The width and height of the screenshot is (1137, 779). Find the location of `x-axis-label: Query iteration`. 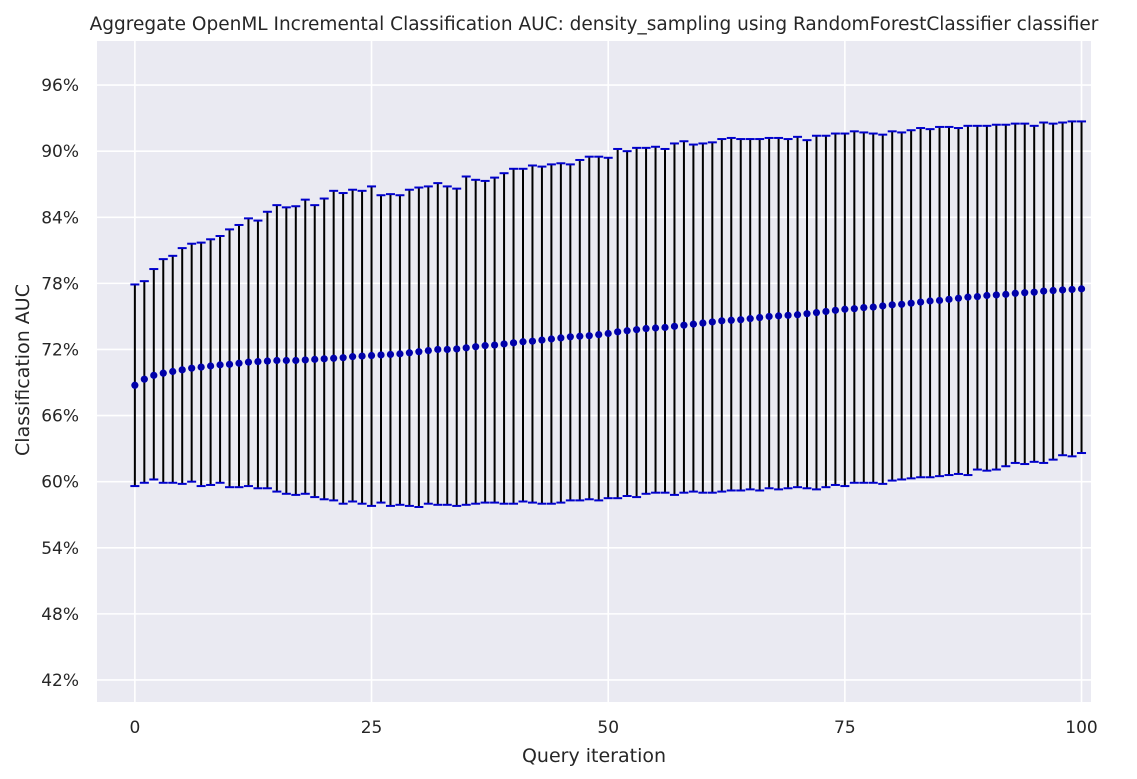

x-axis-label: Query iteration is located at coordinates (594, 756).